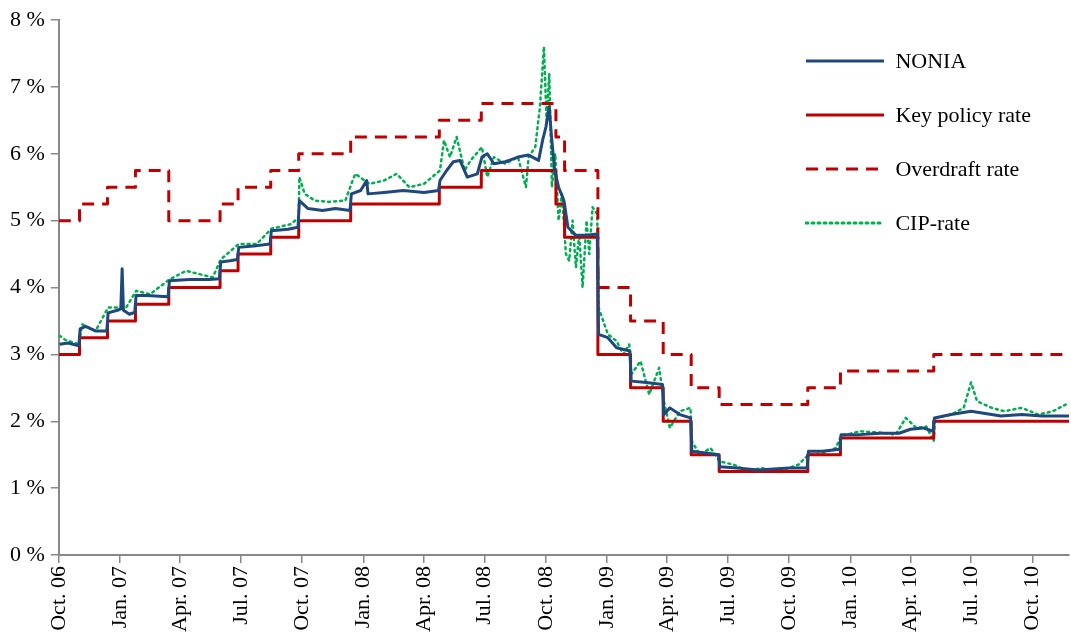  I want to click on x-tick-label: Jul. 10, so click(969, 595).